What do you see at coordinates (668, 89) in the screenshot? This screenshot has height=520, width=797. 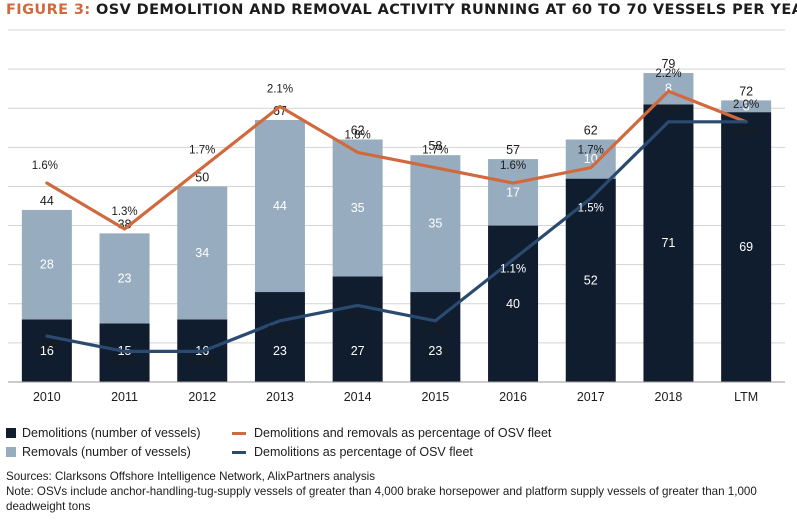 I see `removals-value-label: 8` at bounding box center [668, 89].